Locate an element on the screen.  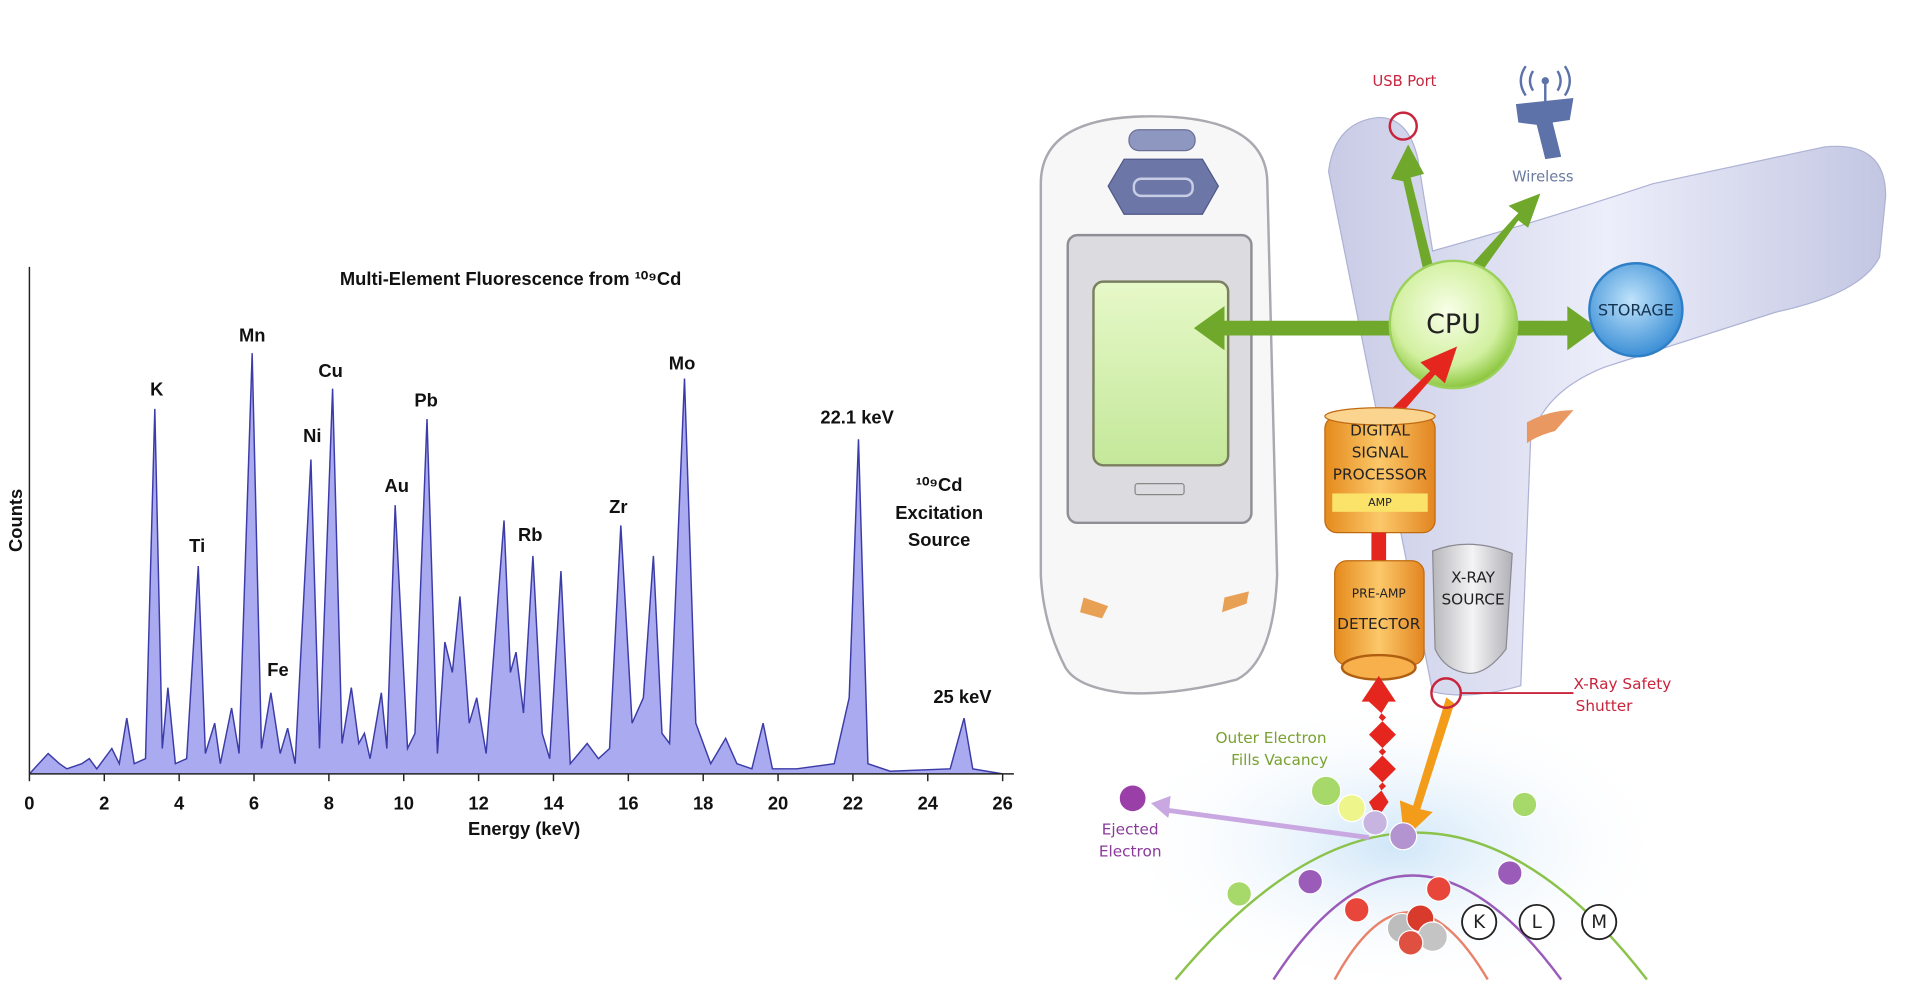
shell-key-label: L is located at coordinates (1537, 922).